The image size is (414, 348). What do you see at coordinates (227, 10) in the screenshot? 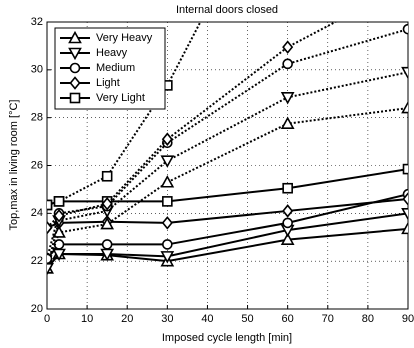
I see `chart-title: Internal doors closed` at bounding box center [227, 10].